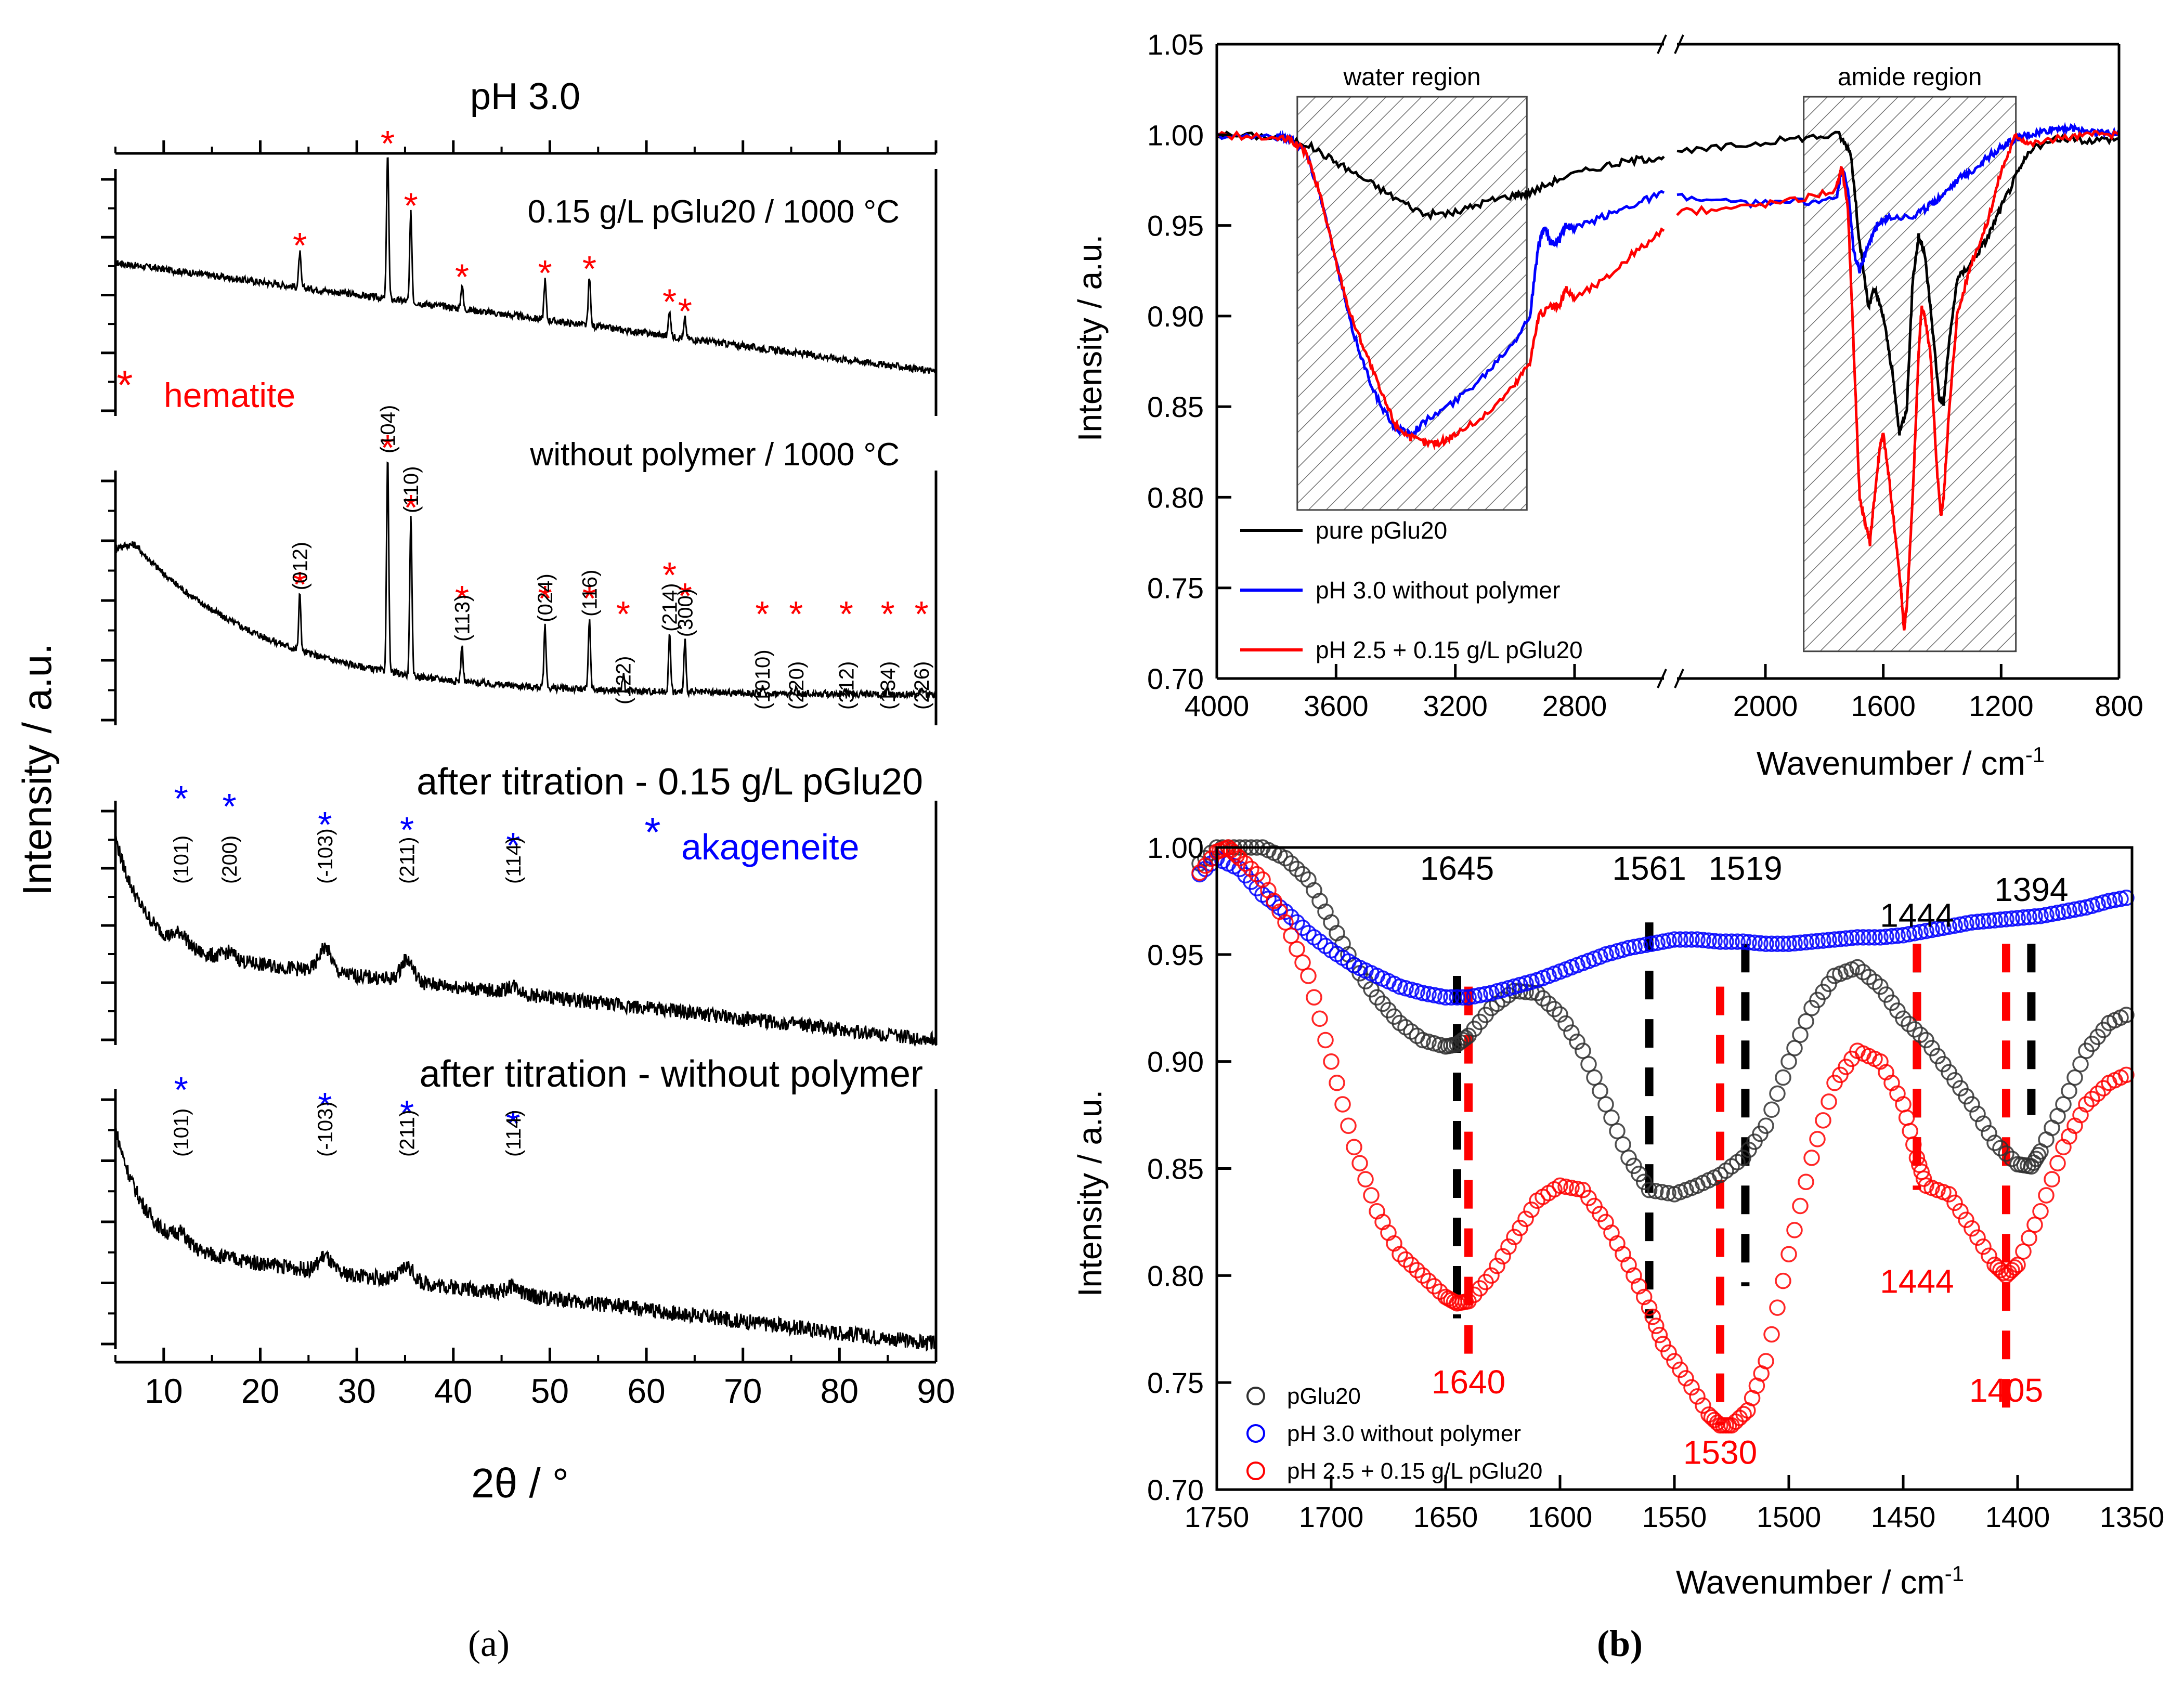 The width and height of the screenshot is (2184, 1683). What do you see at coordinates (1090, 337) in the screenshot?
I see `ftir-ylabel: Intensity / a.u.` at bounding box center [1090, 337].